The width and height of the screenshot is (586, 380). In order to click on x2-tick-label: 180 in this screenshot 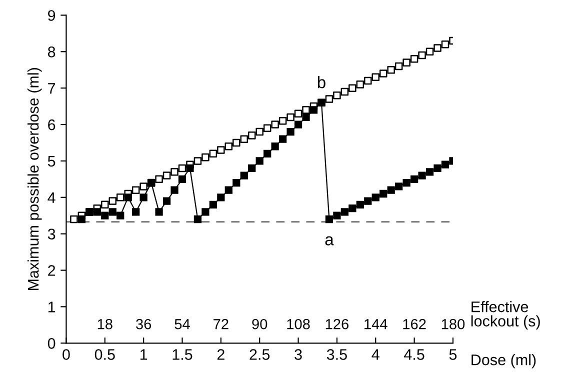, I will do `click(453, 324)`.